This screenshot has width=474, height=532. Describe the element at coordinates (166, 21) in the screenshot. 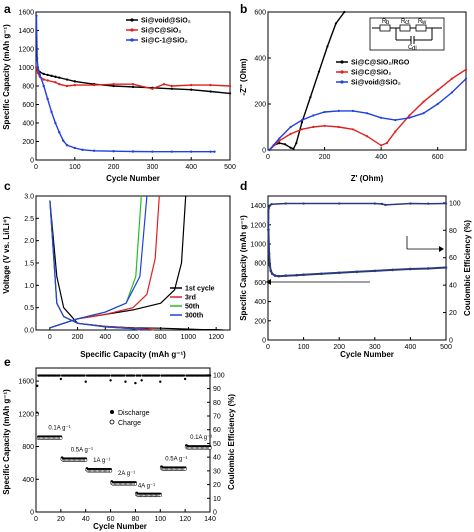

I see `panel-a-legend-label-0: Si@void@SiO₂` at that location.